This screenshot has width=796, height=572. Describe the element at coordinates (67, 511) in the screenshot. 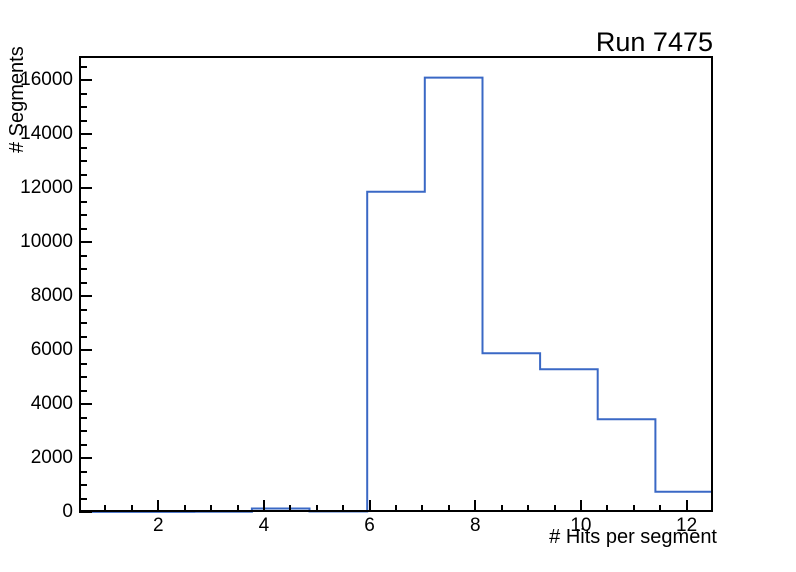

I see `y-tick-label: 0` at that location.